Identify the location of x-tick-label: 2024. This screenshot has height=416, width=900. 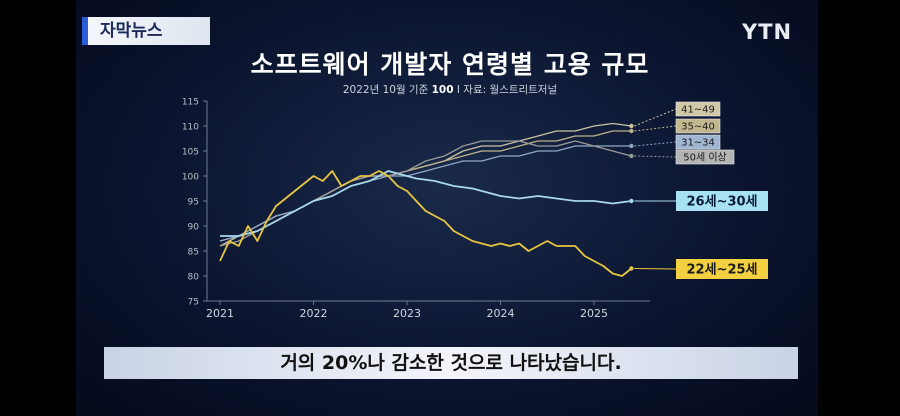
(501, 313).